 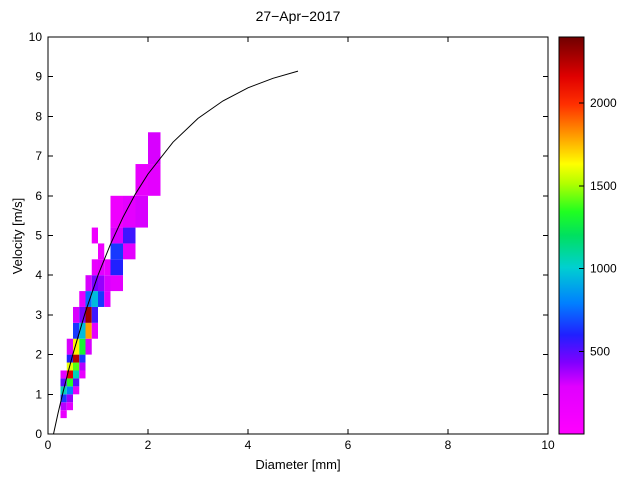 What do you see at coordinates (298, 464) in the screenshot?
I see `x-axis-label: Diameter [mm]` at bounding box center [298, 464].